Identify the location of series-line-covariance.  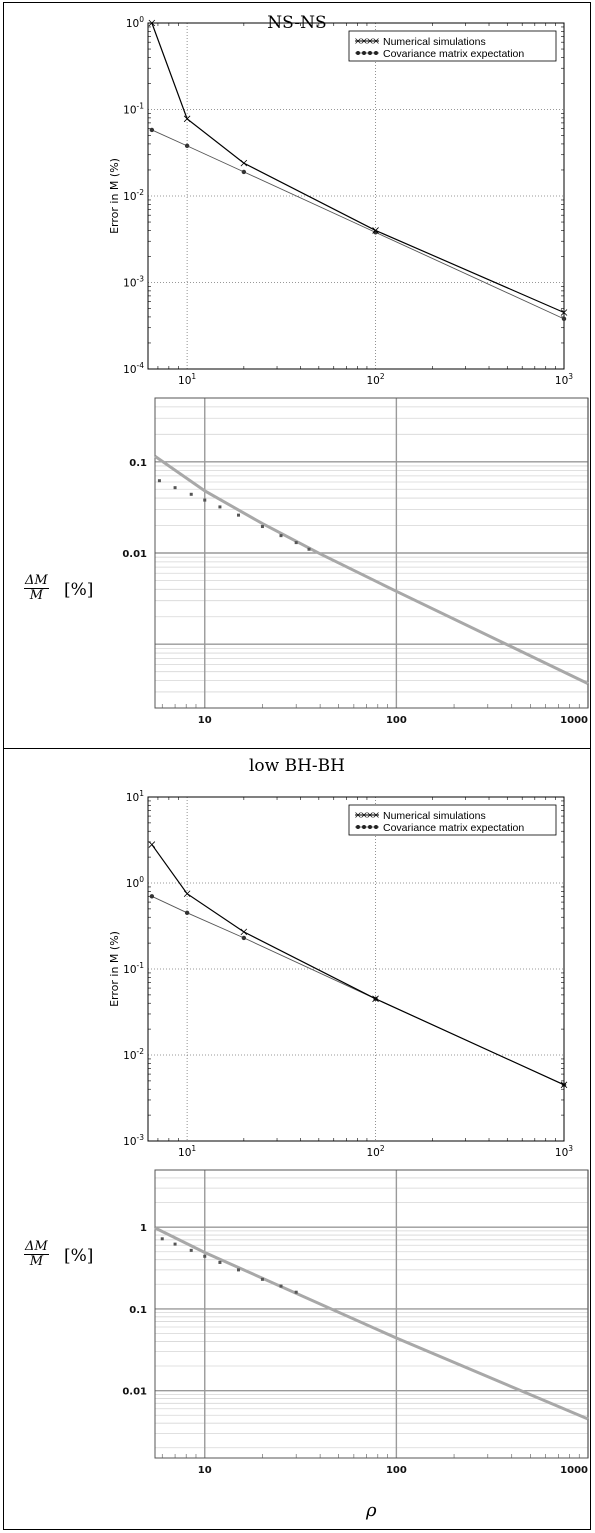
(358, 224).